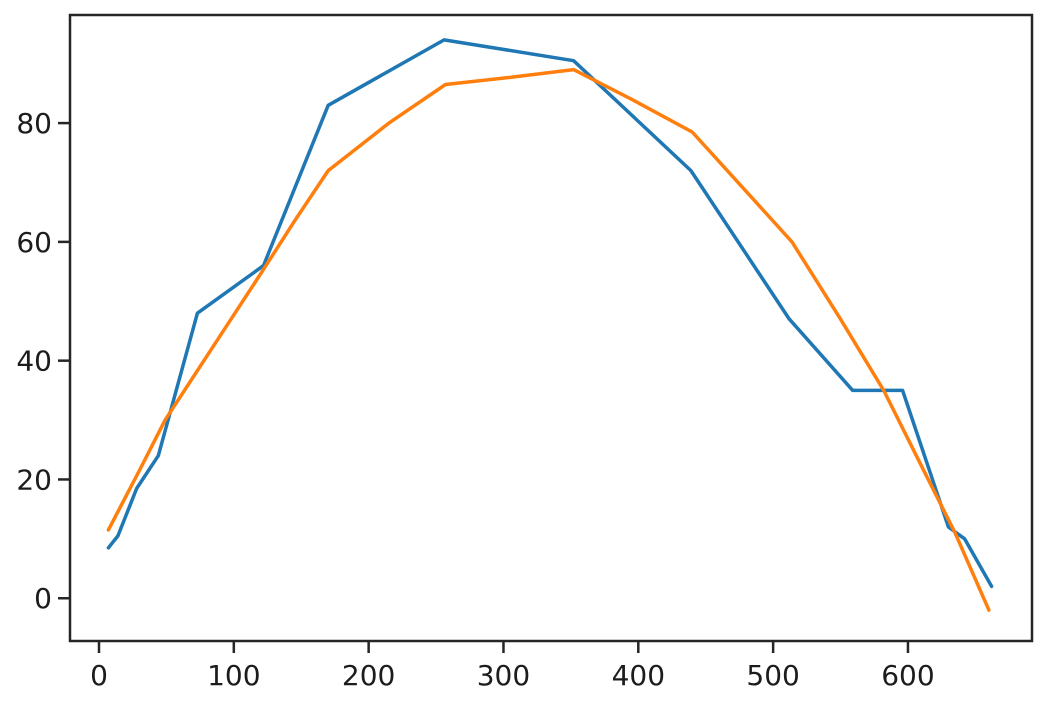 The width and height of the screenshot is (1062, 718). I want to click on x-axis-tick-label: 500, so click(772, 675).